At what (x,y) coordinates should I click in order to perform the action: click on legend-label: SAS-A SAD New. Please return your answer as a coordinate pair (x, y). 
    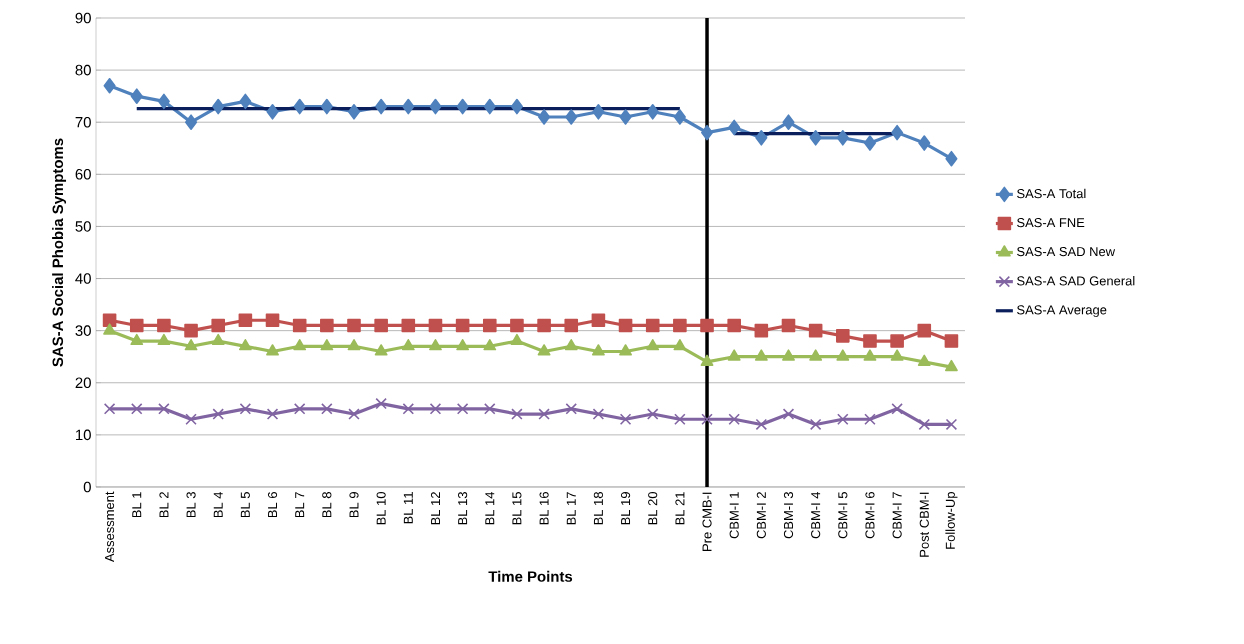
    Looking at the image, I should click on (1066, 251).